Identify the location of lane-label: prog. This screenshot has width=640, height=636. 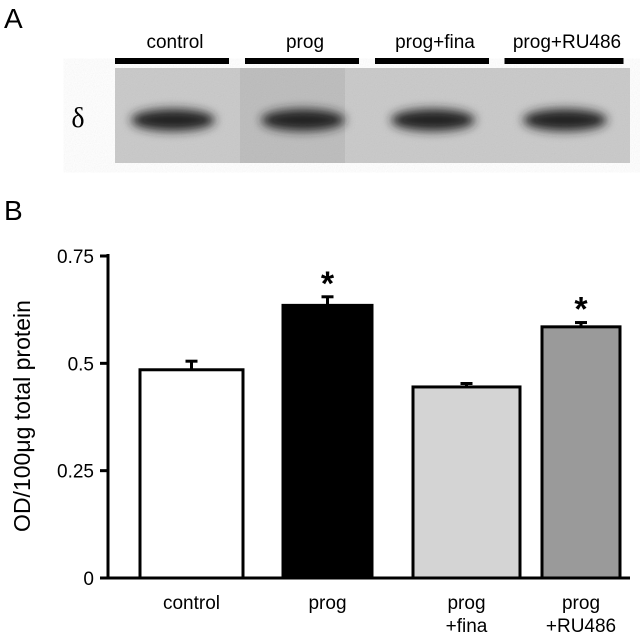
(305, 42).